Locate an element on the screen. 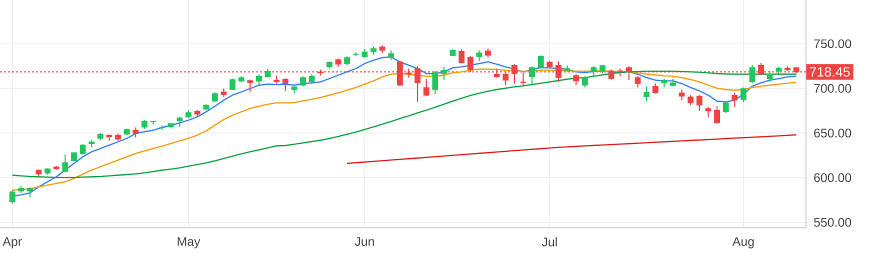  y-tick-label: 600.00 is located at coordinates (833, 177).